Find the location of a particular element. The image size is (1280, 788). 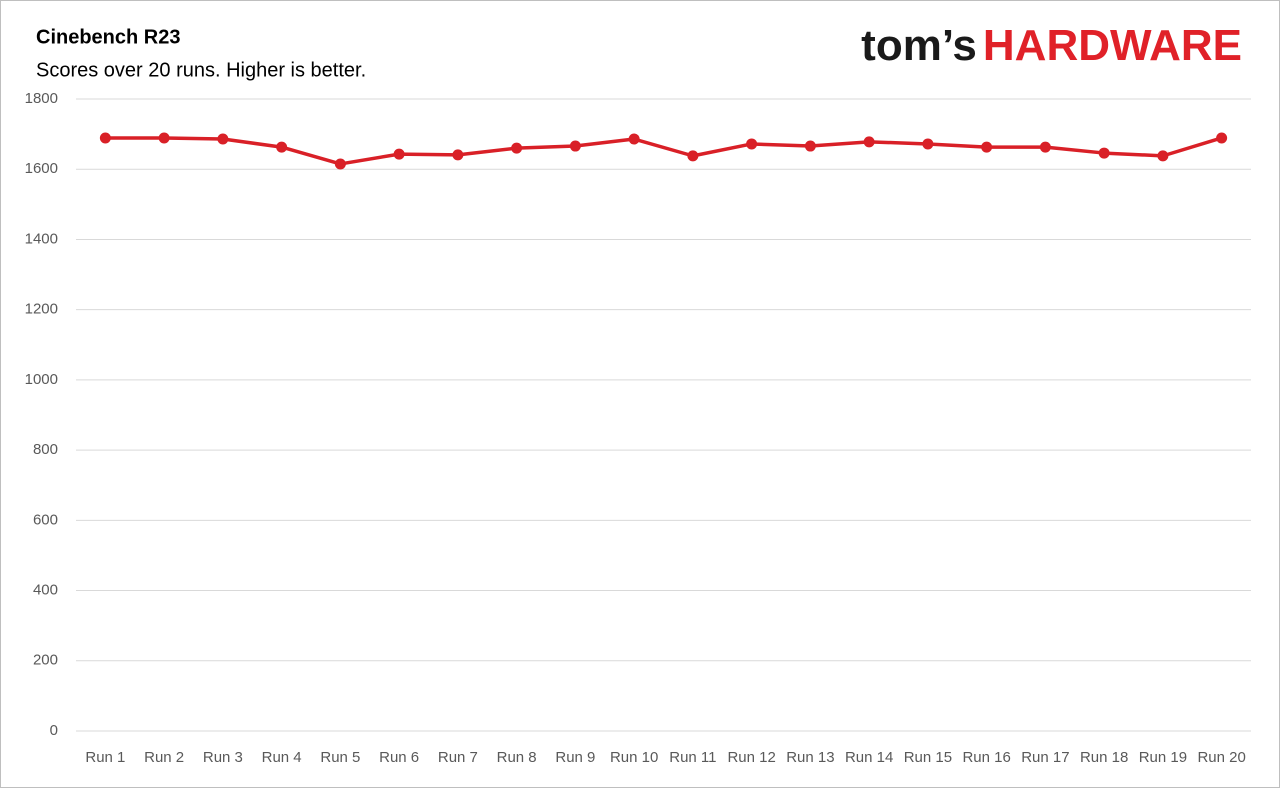

logo: tom’s HARDWARE is located at coordinates (1051, 45).